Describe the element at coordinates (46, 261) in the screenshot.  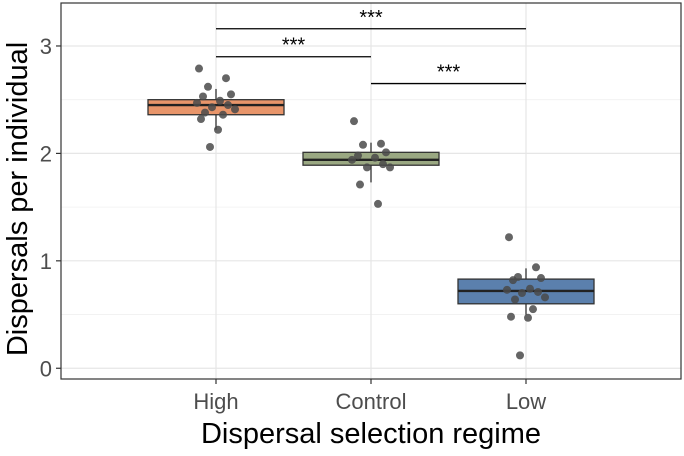
I see `y-tick-label: 1` at that location.